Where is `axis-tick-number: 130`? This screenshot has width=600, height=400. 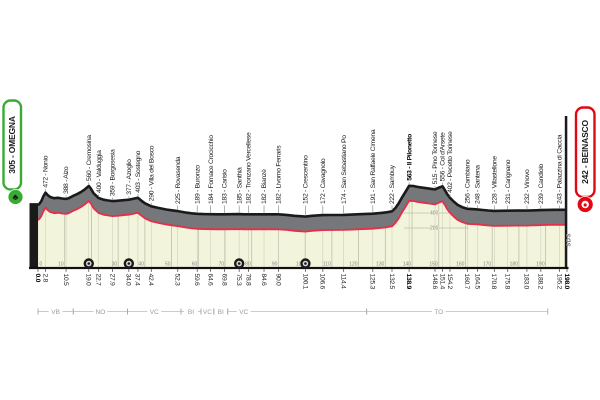
axis-tick-number: 130 is located at coordinates (380, 265).